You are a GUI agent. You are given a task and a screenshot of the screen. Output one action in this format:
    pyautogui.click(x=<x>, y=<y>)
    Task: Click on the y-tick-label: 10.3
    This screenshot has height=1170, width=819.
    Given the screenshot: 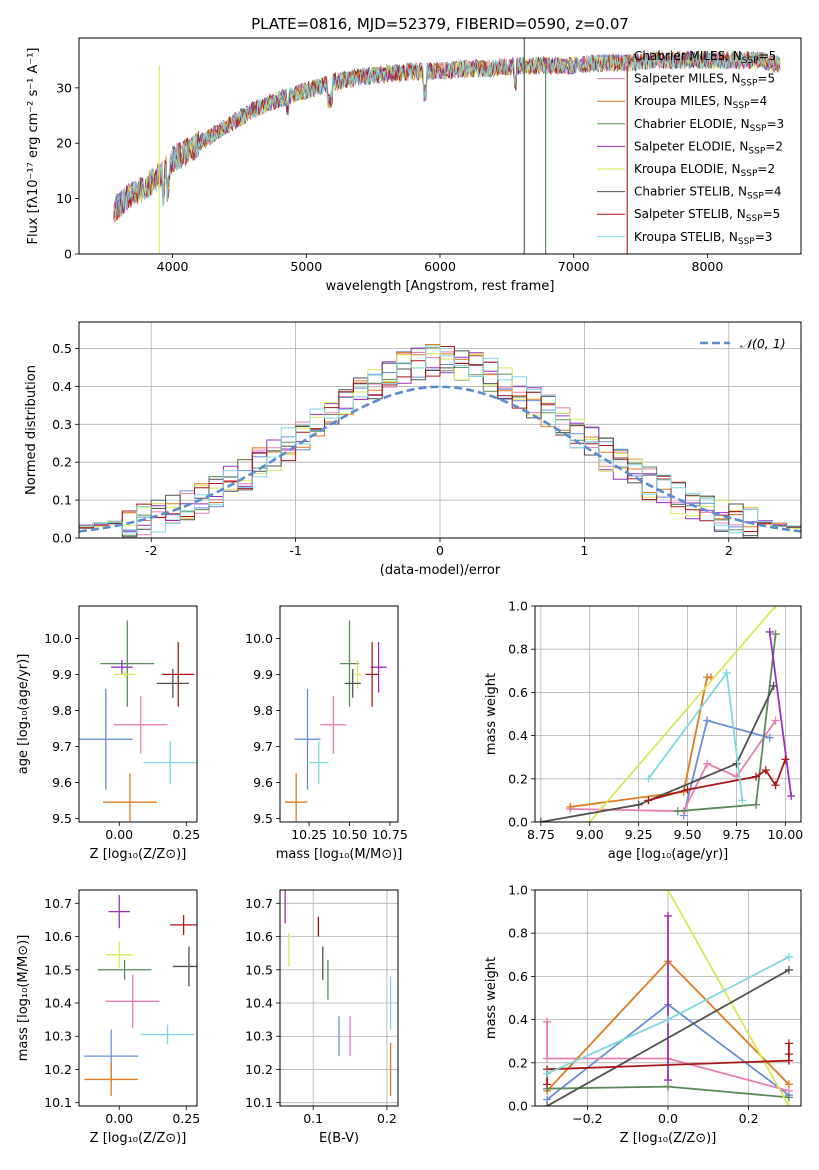 What is the action you would take?
    pyautogui.click(x=58, y=1036)
    